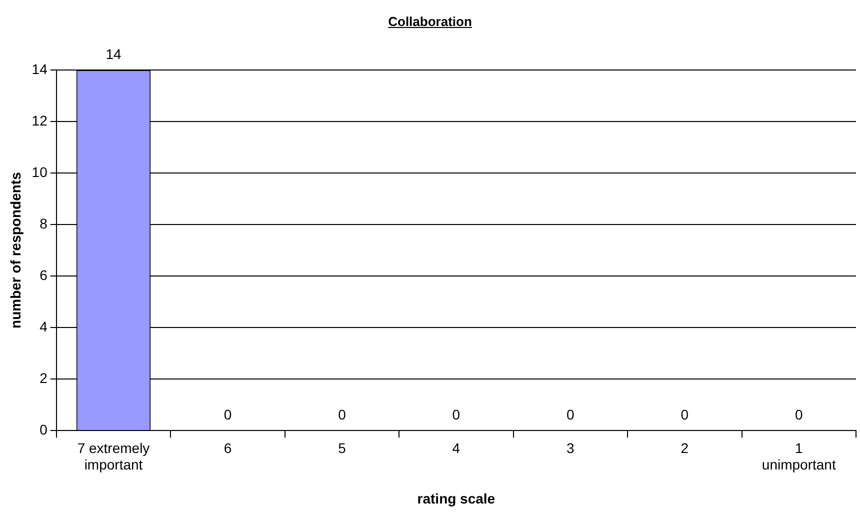 This screenshot has height=512, width=860. What do you see at coordinates (430, 21) in the screenshot?
I see `chart-title: Collaboration` at bounding box center [430, 21].